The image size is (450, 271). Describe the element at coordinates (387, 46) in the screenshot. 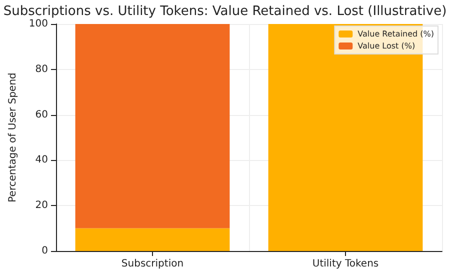

I see `legend-label: Value Lost (%)` at that location.